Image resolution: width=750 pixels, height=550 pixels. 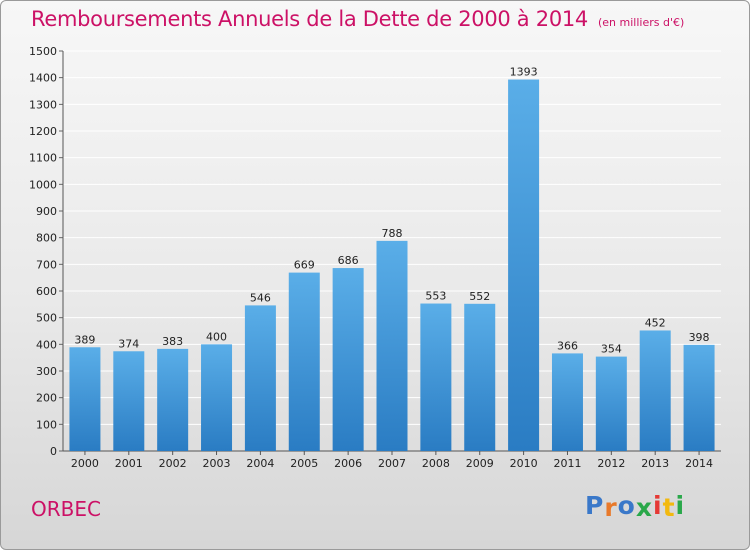 I want to click on y-tick-label: 1400, so click(x=43, y=78).